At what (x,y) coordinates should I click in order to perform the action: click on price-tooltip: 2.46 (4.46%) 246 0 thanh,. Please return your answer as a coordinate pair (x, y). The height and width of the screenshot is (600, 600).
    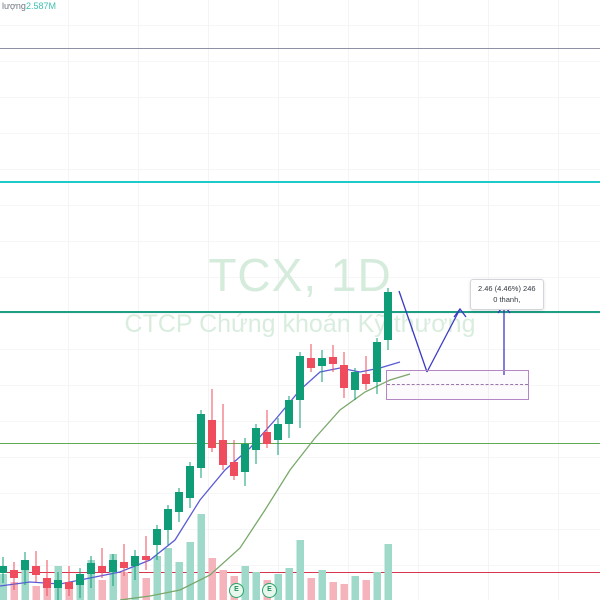
    Looking at the image, I should click on (507, 294).